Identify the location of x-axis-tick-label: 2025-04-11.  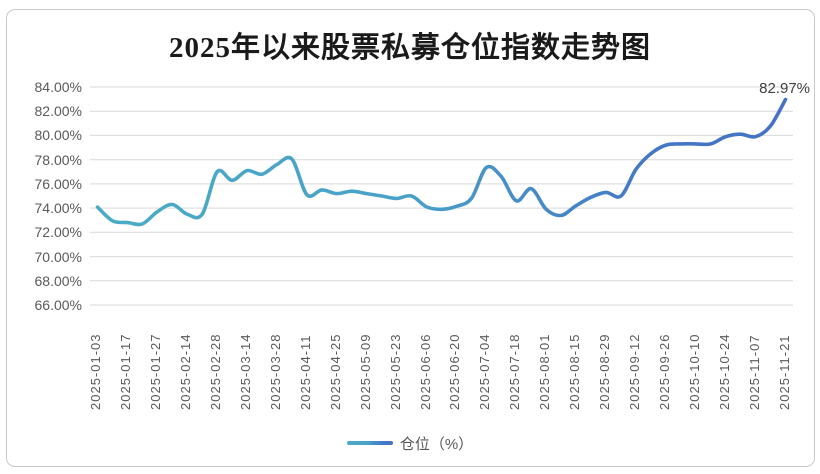
(305, 372).